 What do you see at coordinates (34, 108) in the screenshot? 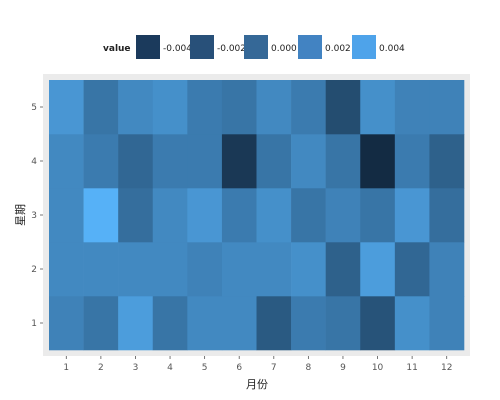
I see `y-tick-label: 5` at bounding box center [34, 108].